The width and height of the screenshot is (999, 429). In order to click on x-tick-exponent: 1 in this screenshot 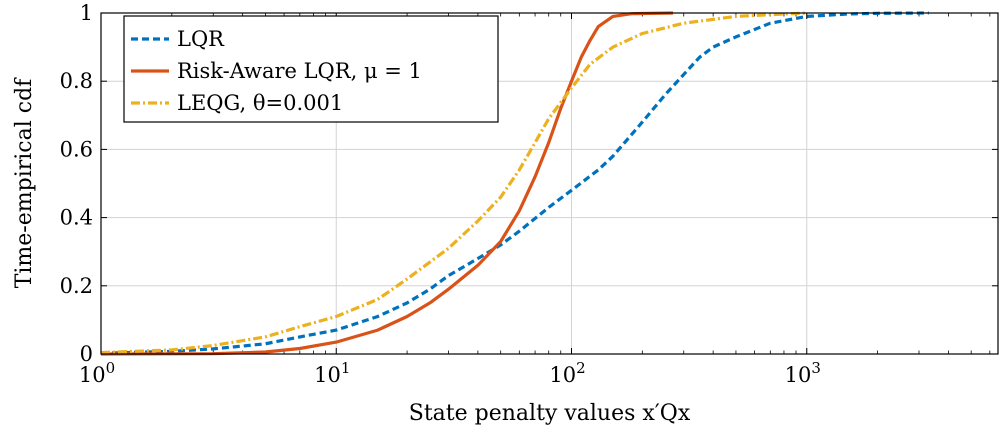, I will do `click(346, 368)`.